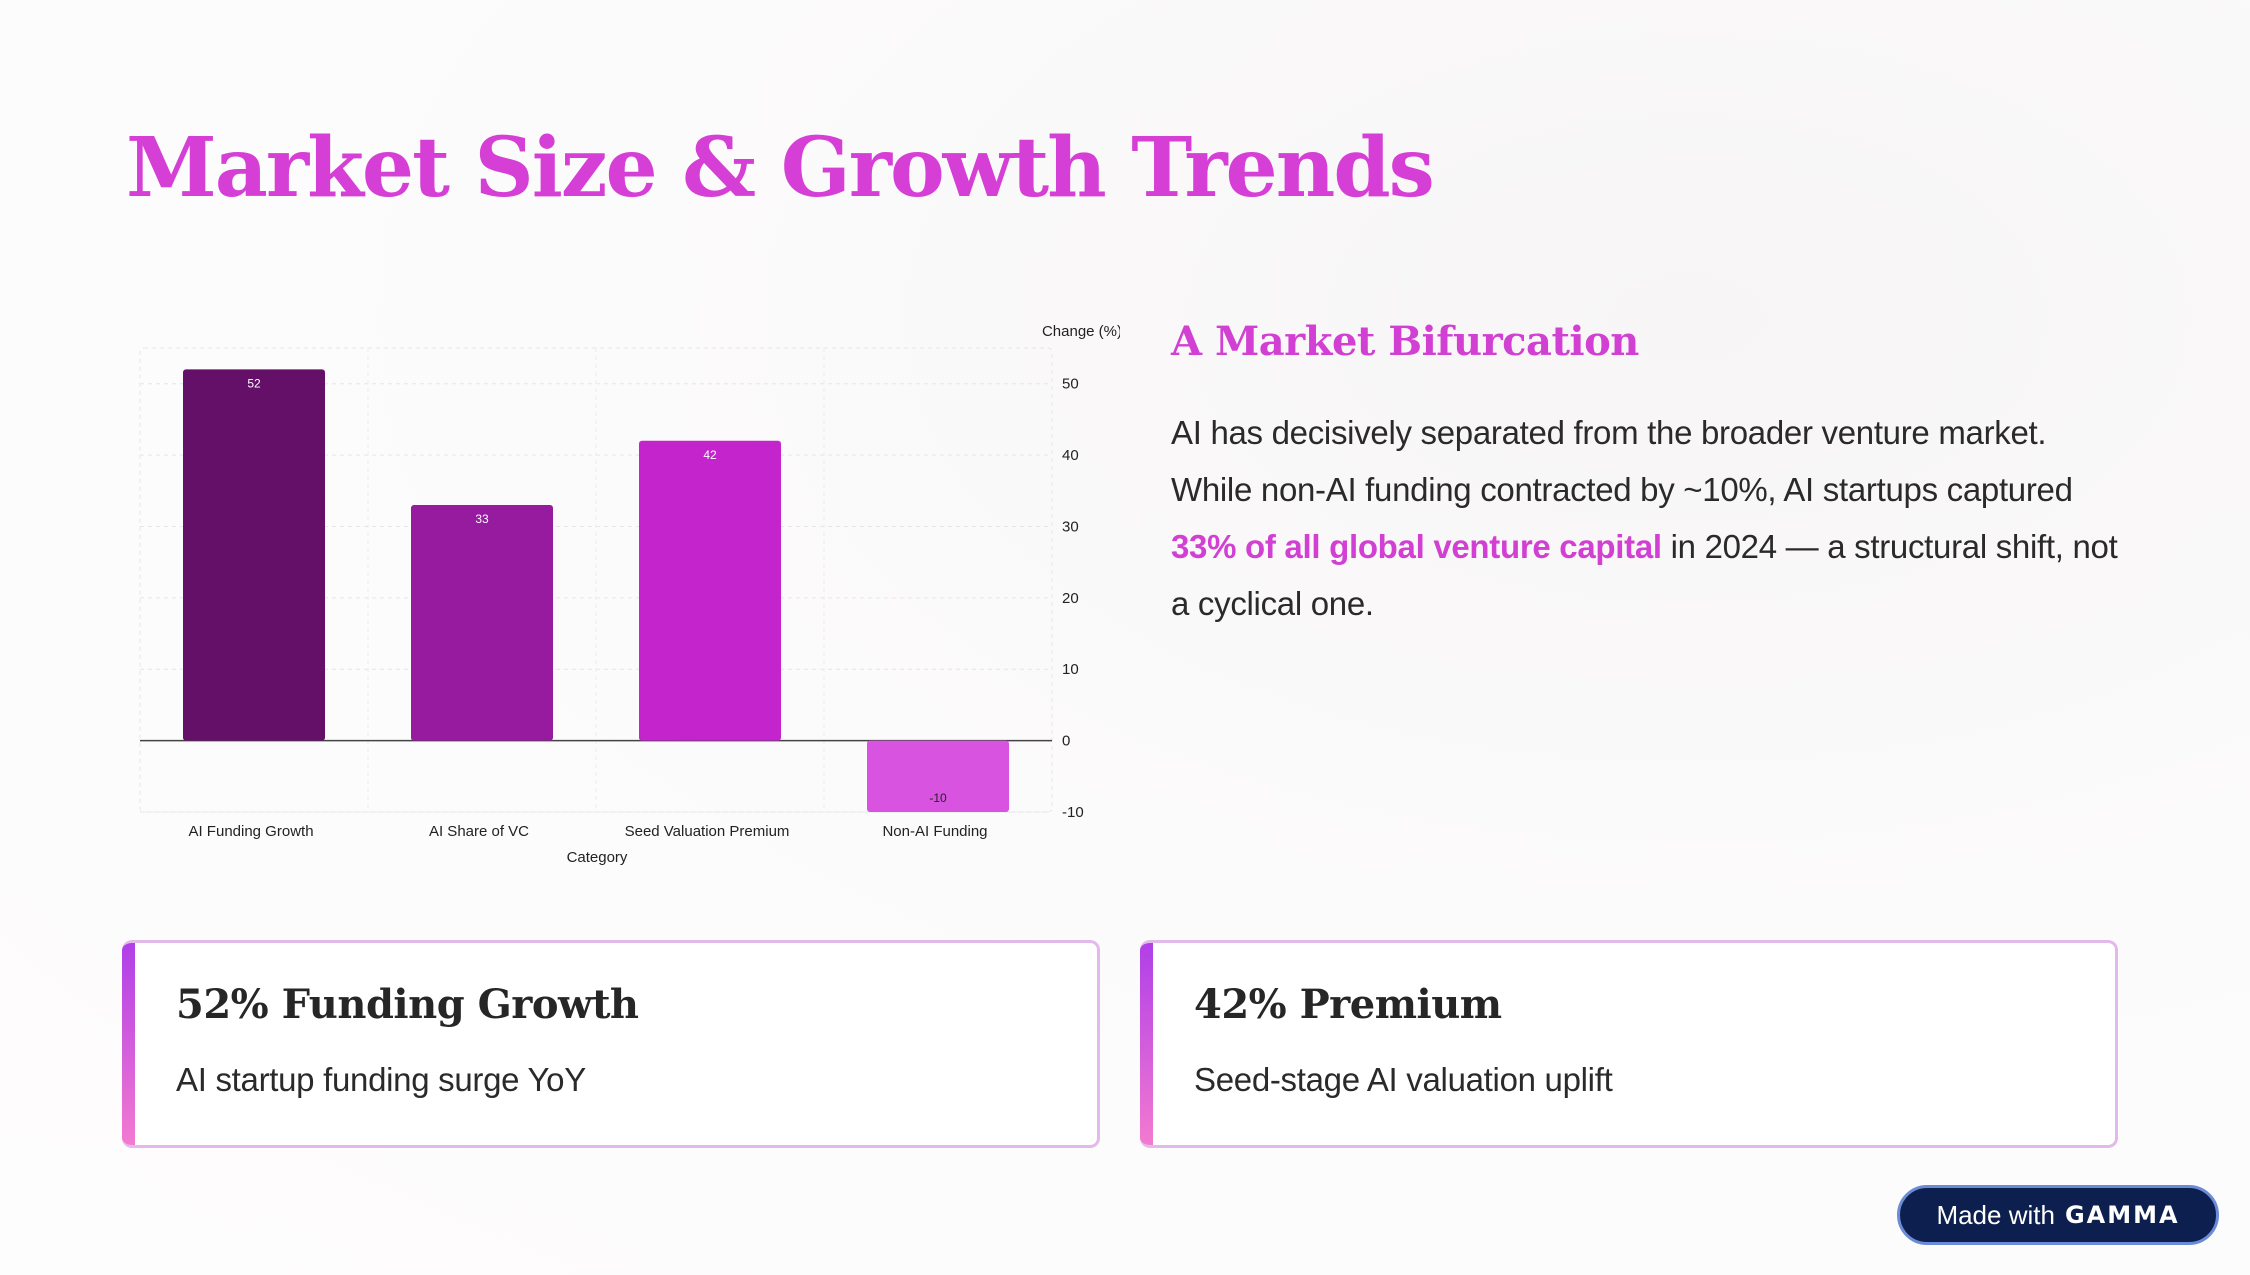 The height and width of the screenshot is (1275, 2250). Describe the element at coordinates (1405, 341) in the screenshot. I see `section-heading: A Market Bifurcation` at that location.